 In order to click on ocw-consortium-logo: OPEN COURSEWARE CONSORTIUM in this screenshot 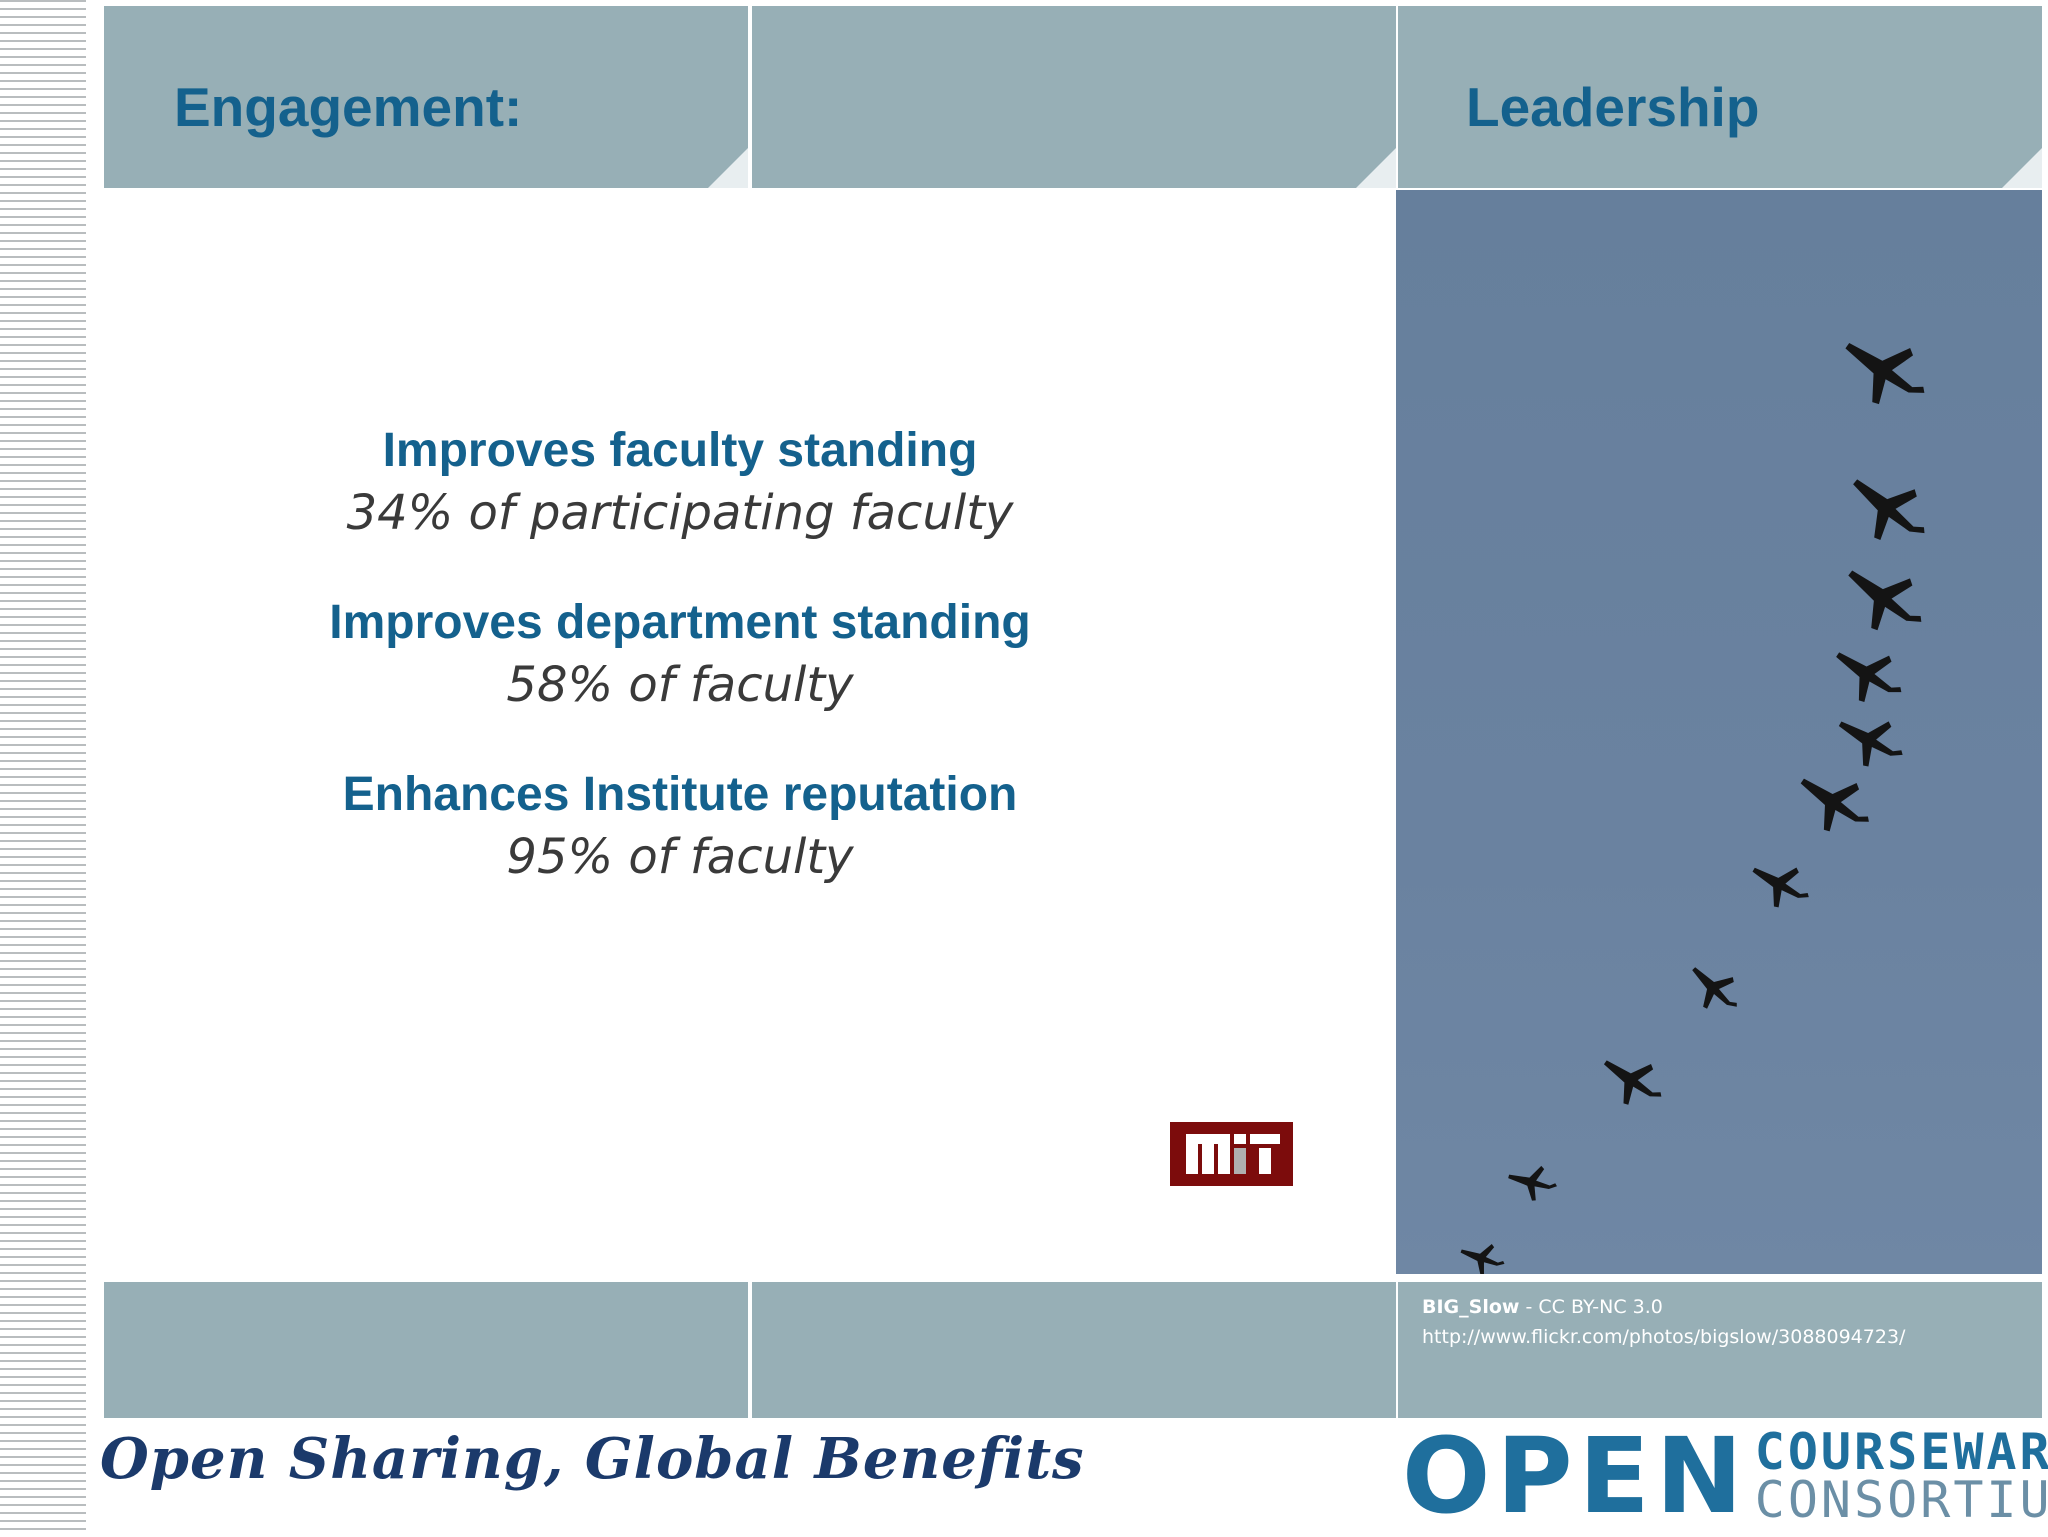, I will do `click(1725, 1476)`.